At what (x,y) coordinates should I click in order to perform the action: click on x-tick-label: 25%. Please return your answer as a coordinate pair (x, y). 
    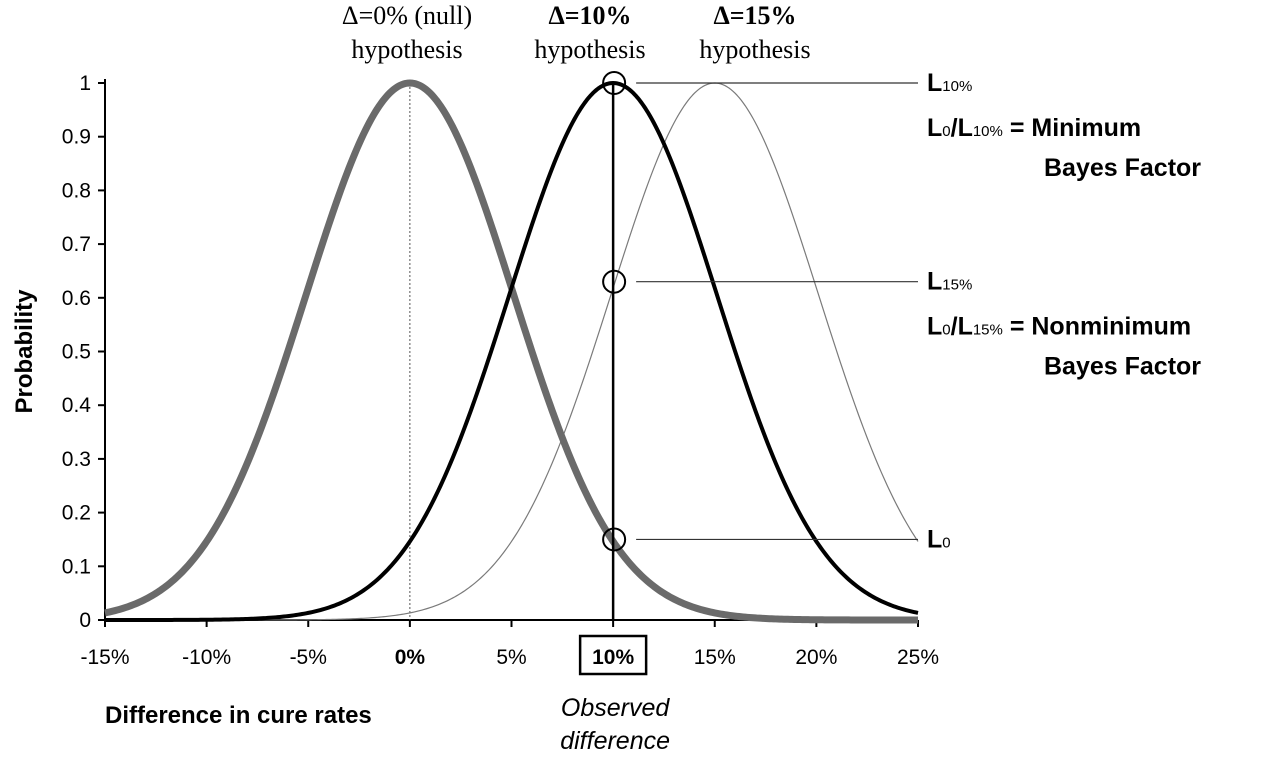
    Looking at the image, I should click on (918, 657).